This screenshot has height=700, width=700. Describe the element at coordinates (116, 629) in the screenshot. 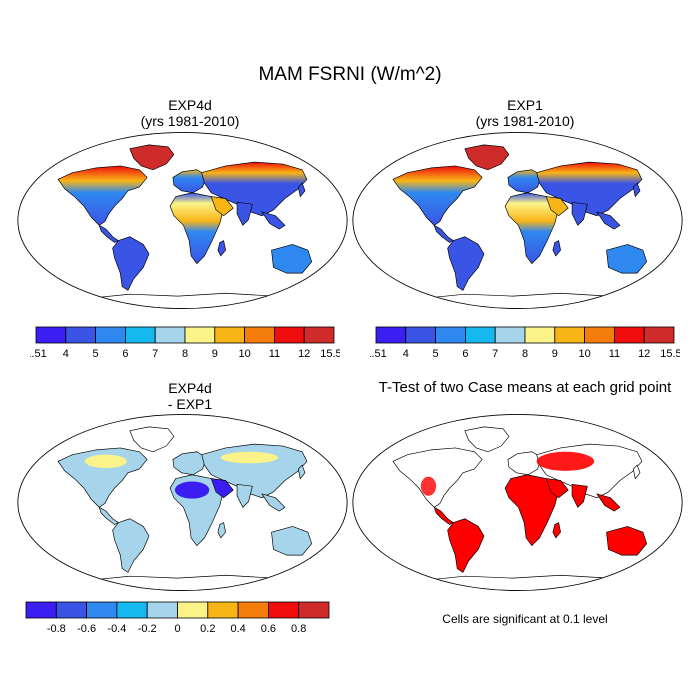

I see `colorbar-tick-label: -0.4` at that location.